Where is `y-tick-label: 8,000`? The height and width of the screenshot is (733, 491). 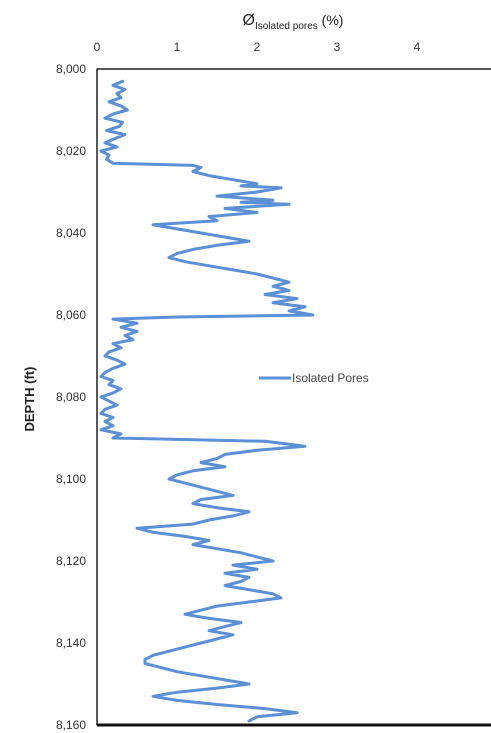 y-tick-label: 8,000 is located at coordinates (71, 69).